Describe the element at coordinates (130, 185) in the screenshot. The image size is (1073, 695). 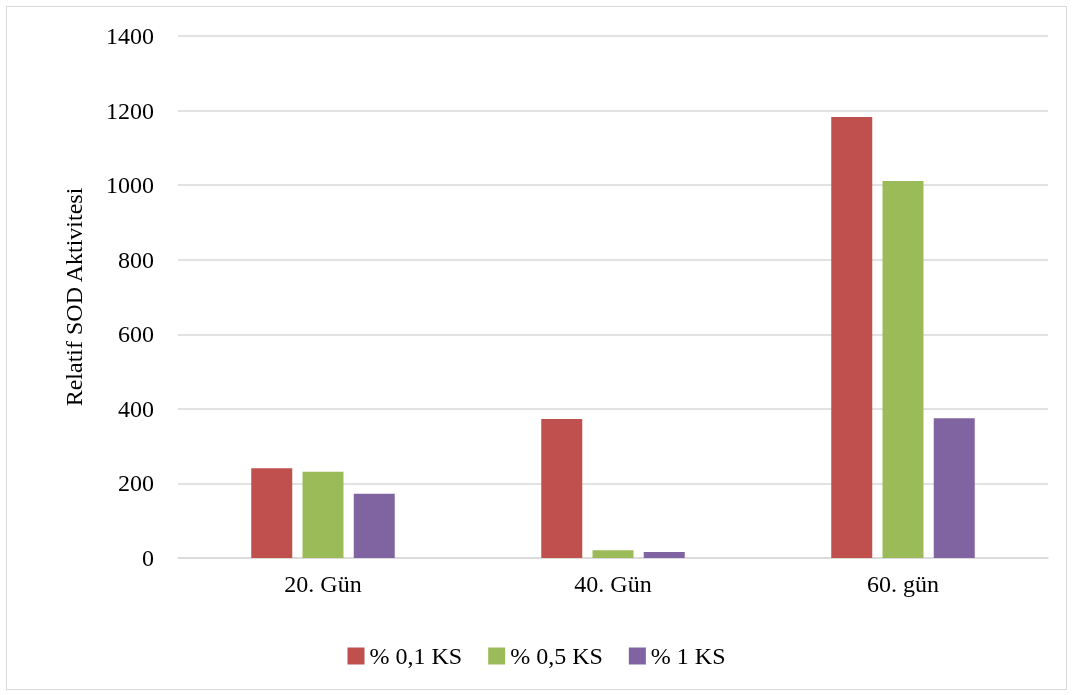
I see `y-tick-label: 1000` at that location.